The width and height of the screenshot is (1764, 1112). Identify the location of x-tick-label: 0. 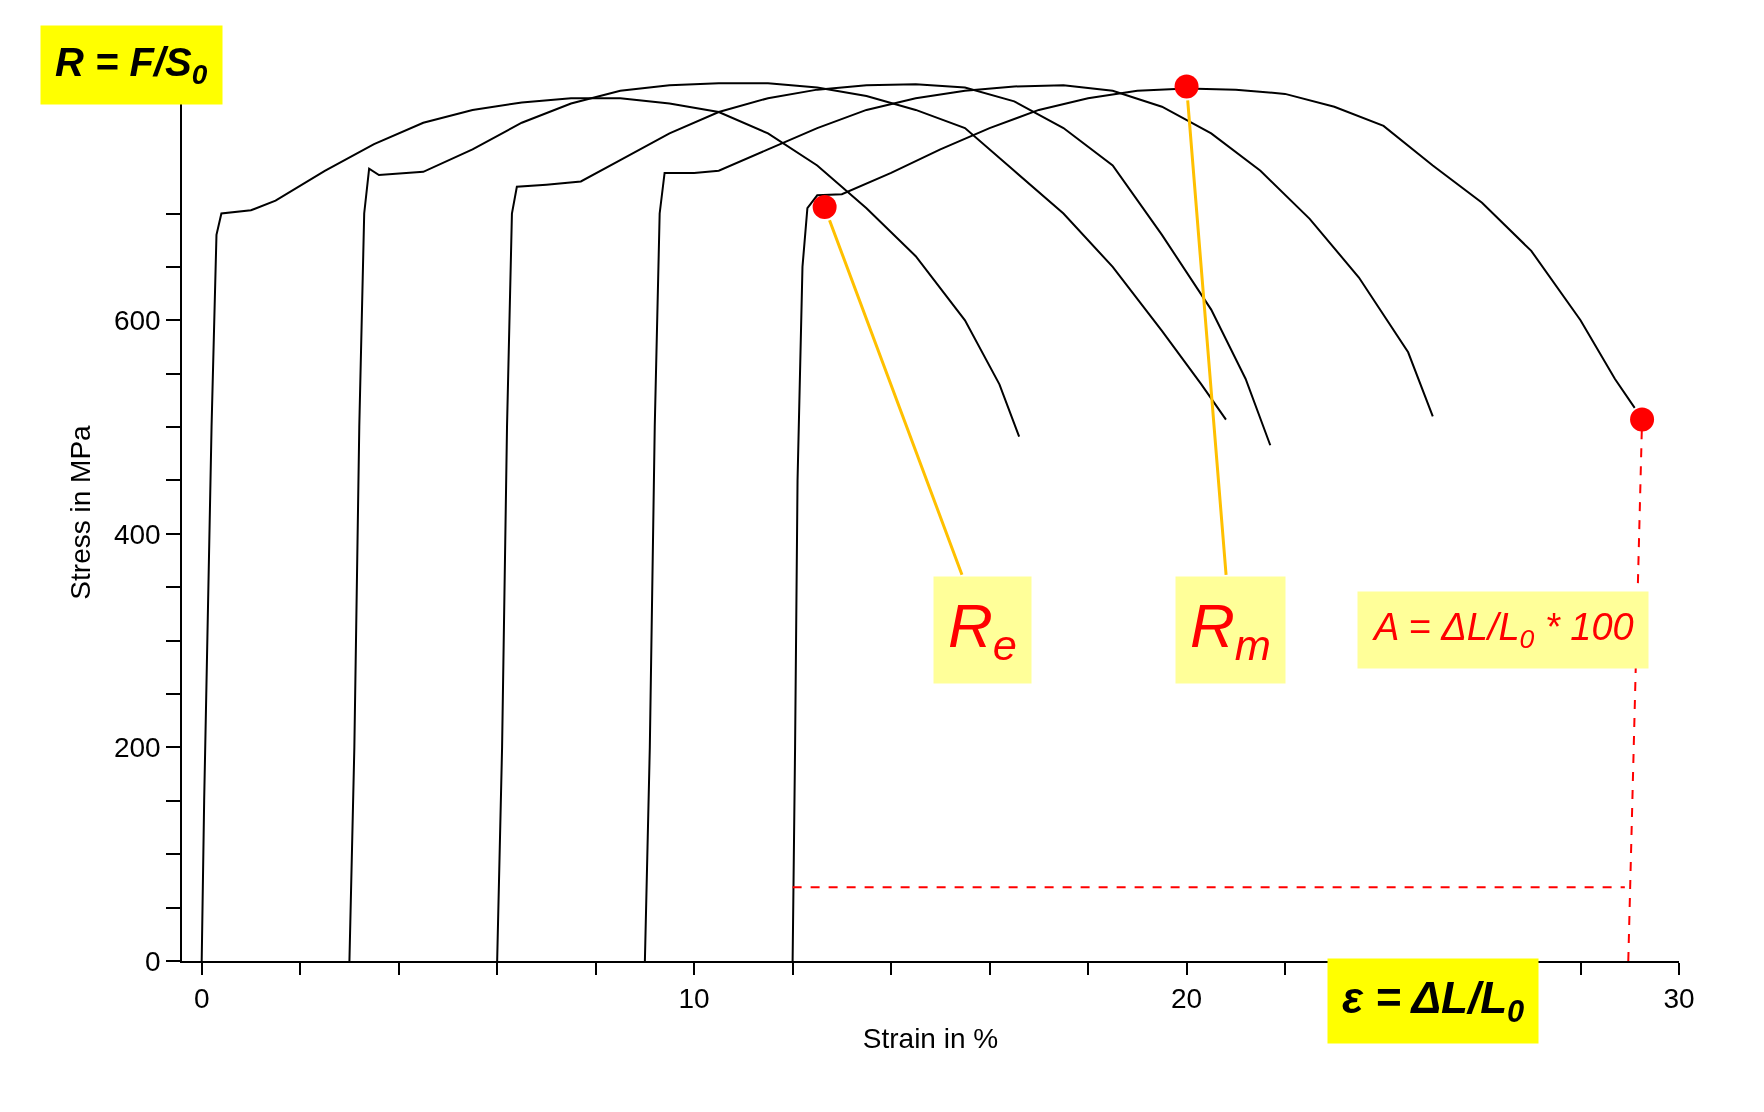
(201, 999).